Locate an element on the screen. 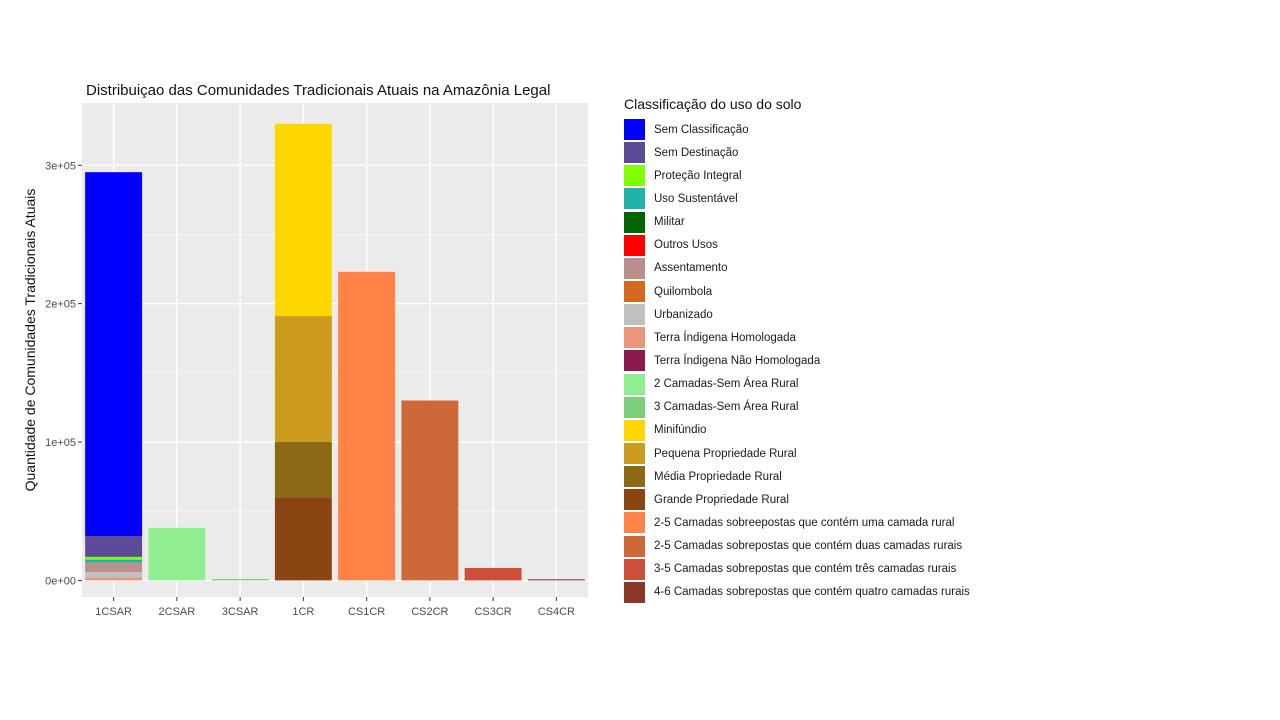 This screenshot has width=1280, height=720. x-tick-label: 1CR is located at coordinates (303, 612).